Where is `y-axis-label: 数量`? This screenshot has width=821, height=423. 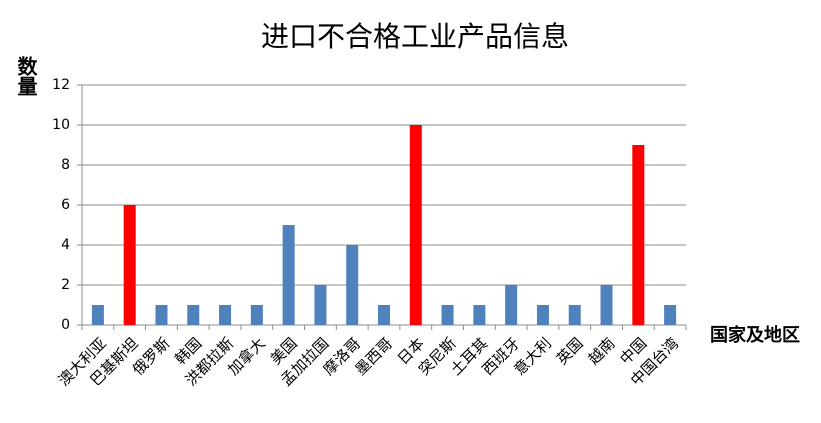
y-axis-label: 数量 is located at coordinates (26, 75).